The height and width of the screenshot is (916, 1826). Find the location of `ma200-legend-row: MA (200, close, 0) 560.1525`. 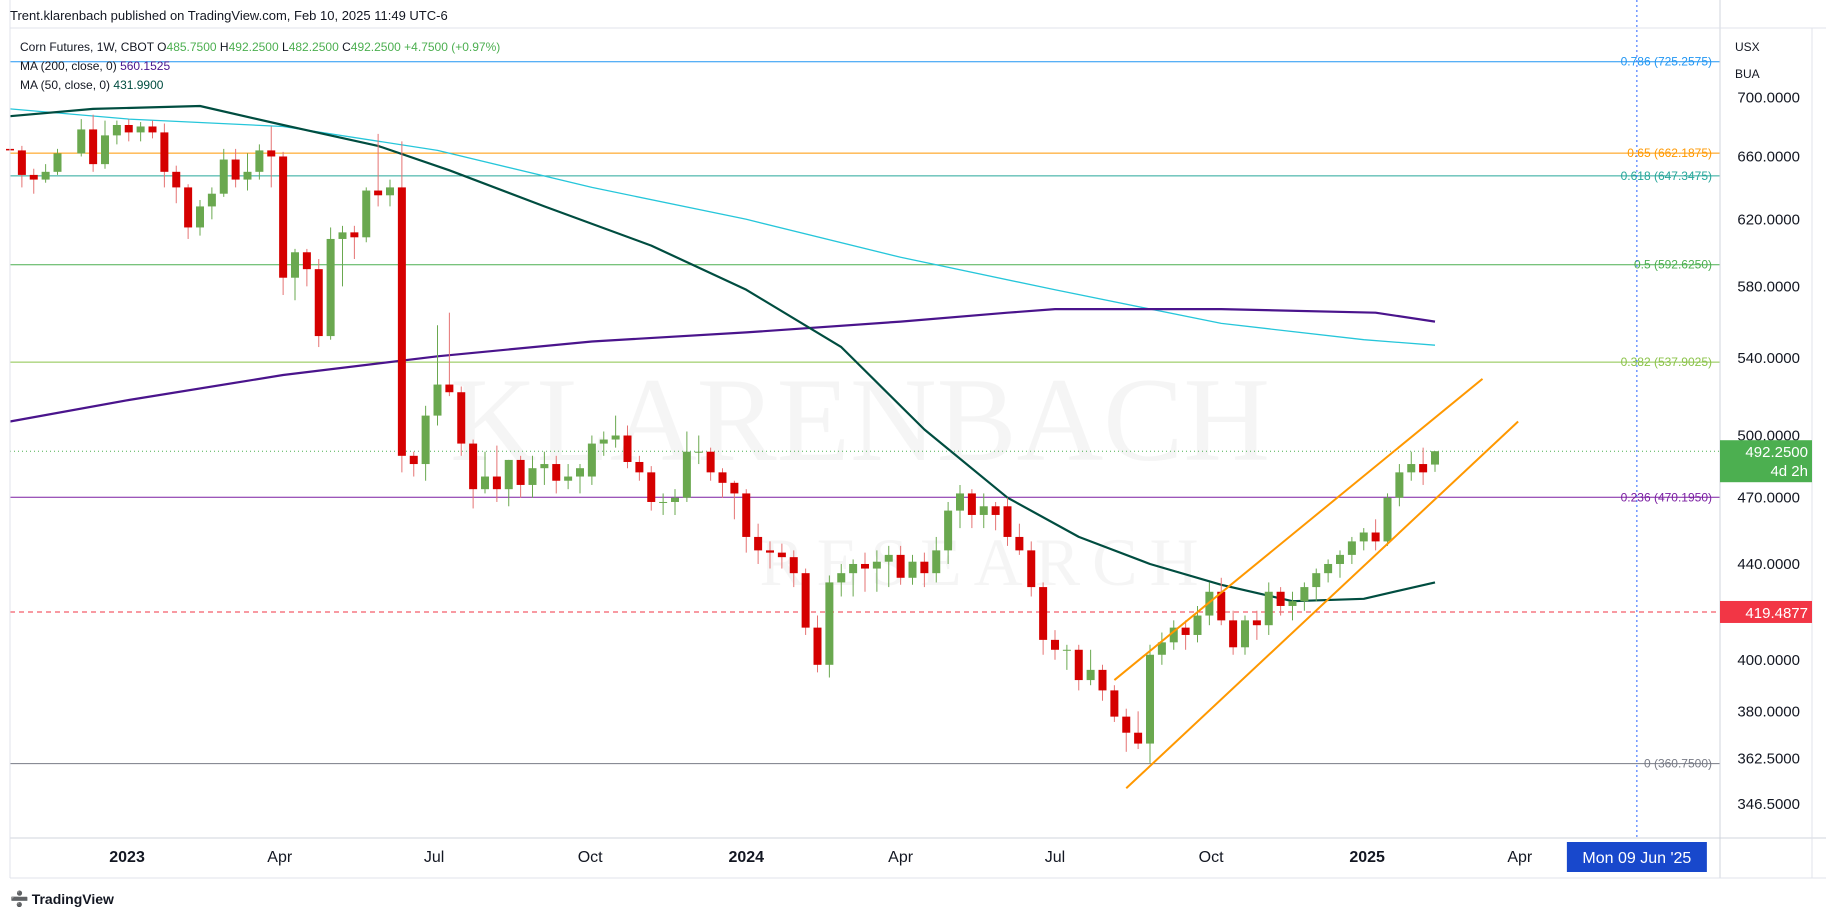

ma200-legend-row: MA (200, close, 0) 560.1525 is located at coordinates (260, 66).